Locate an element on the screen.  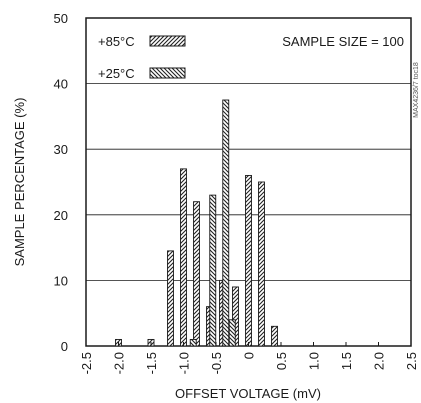
x-tick-label-9: 2.0 is located at coordinates (379, 361).